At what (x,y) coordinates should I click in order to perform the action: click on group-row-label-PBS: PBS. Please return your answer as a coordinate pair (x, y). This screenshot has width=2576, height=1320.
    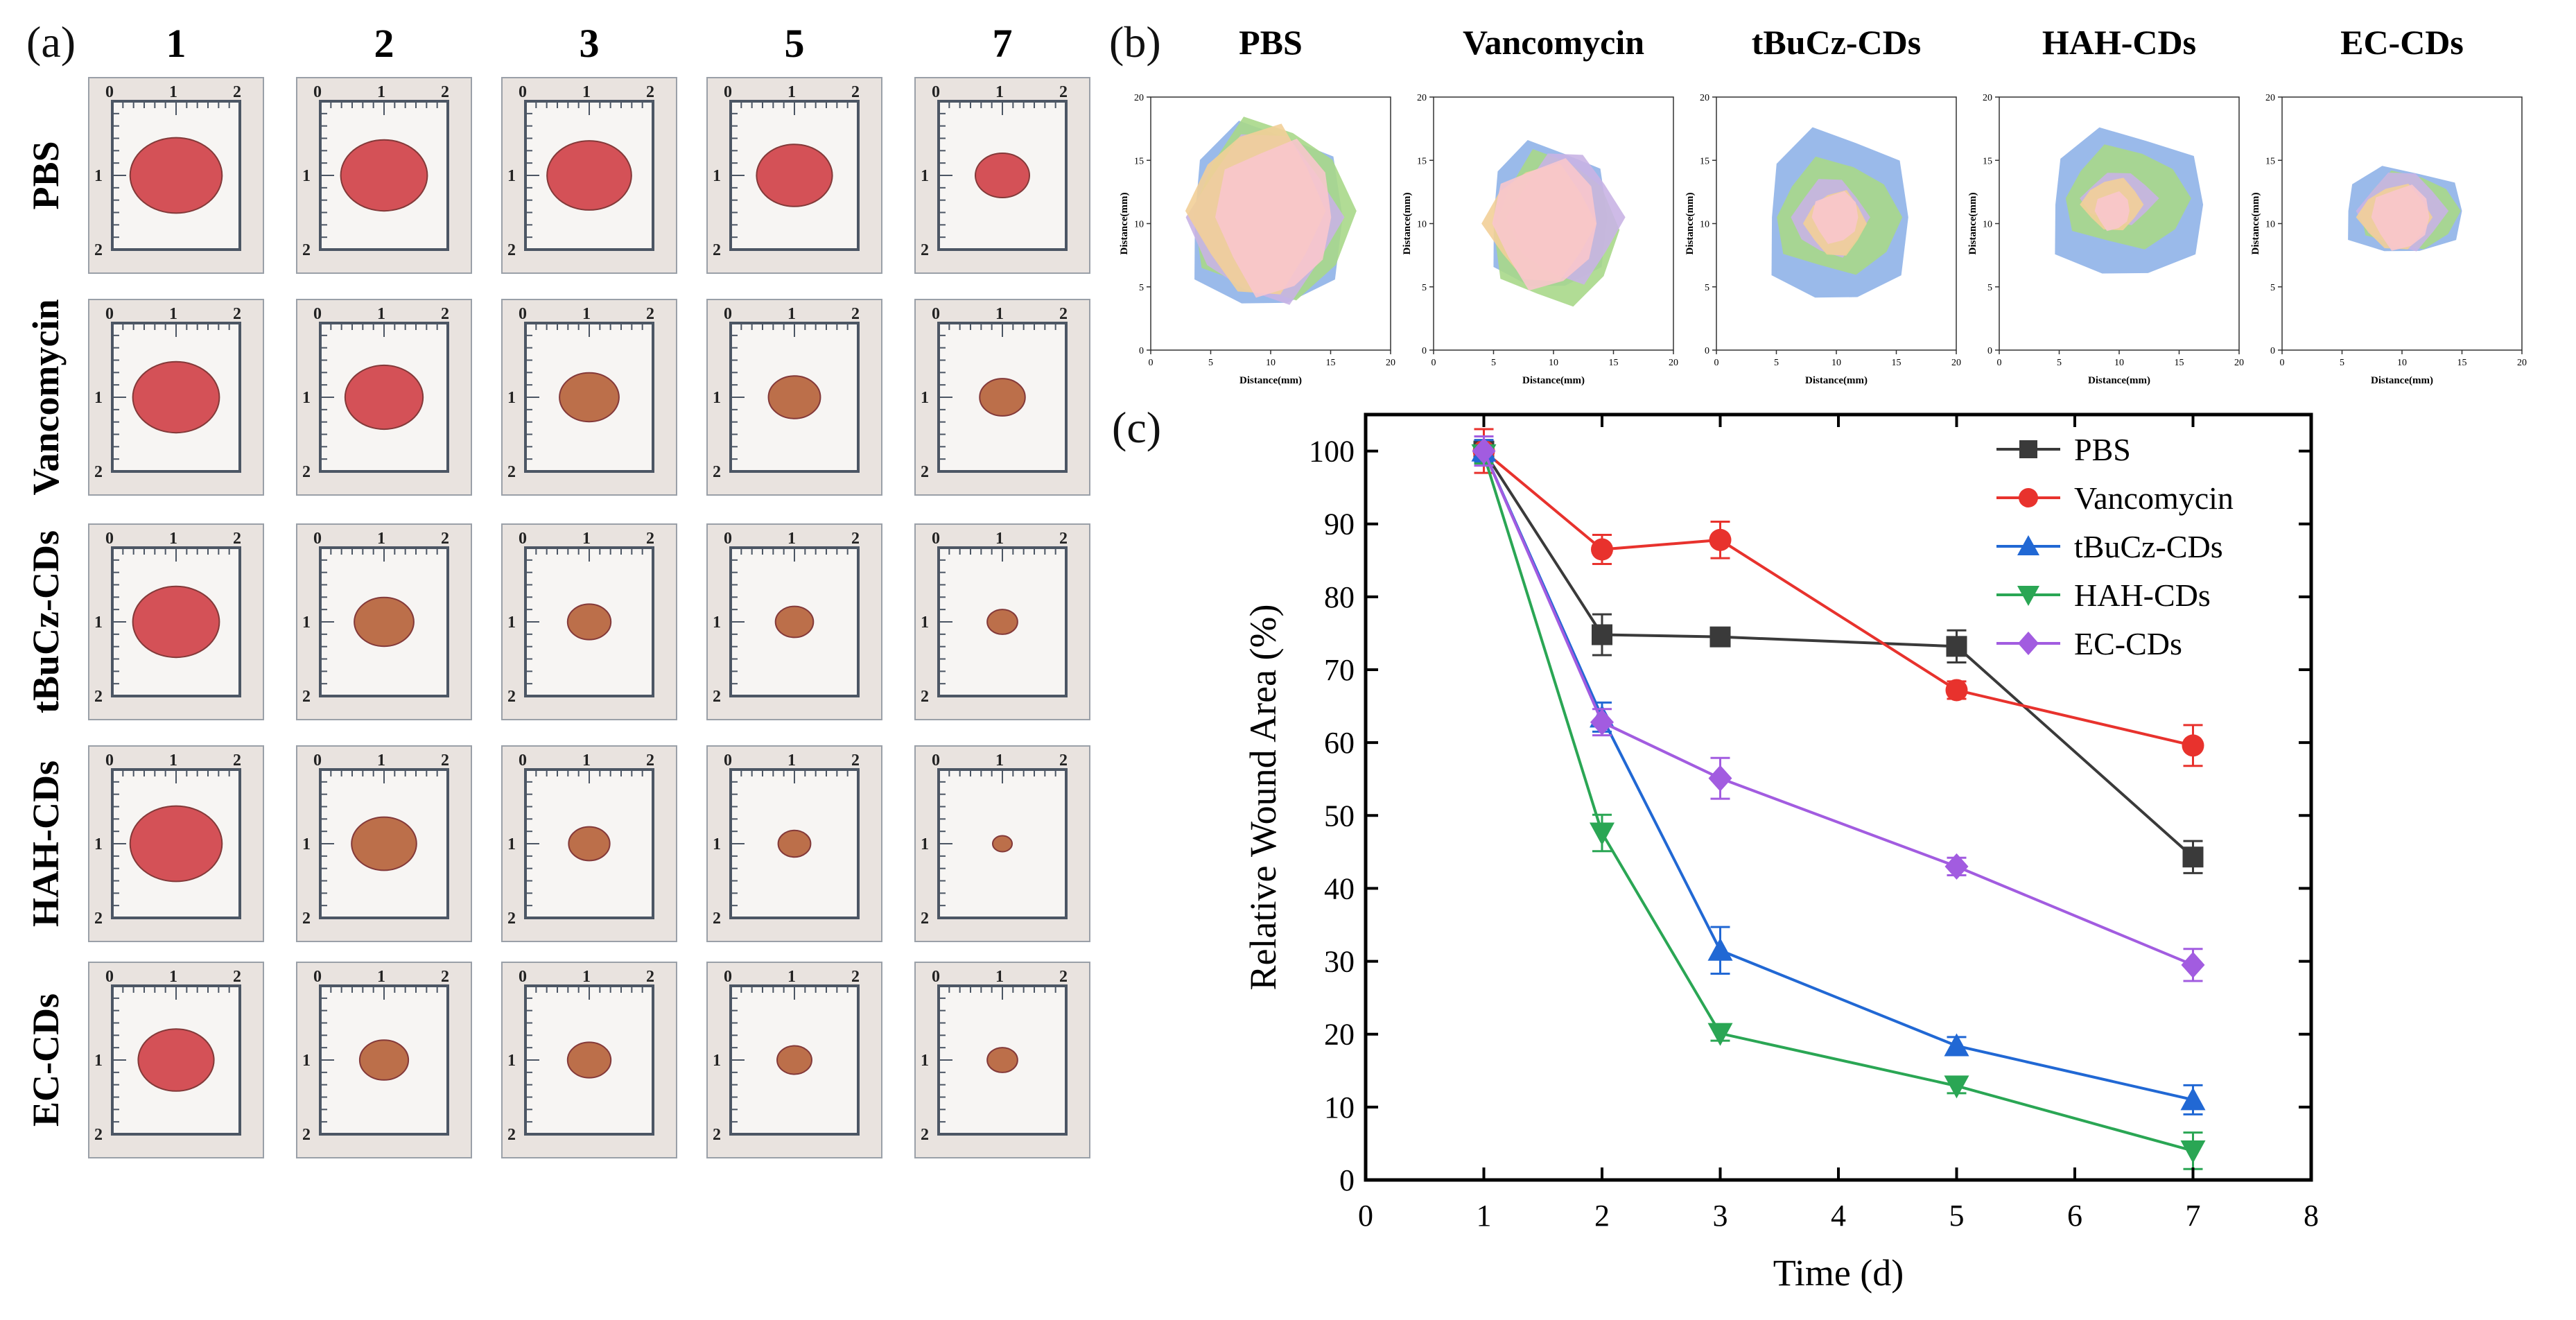
    Looking at the image, I should click on (46, 175).